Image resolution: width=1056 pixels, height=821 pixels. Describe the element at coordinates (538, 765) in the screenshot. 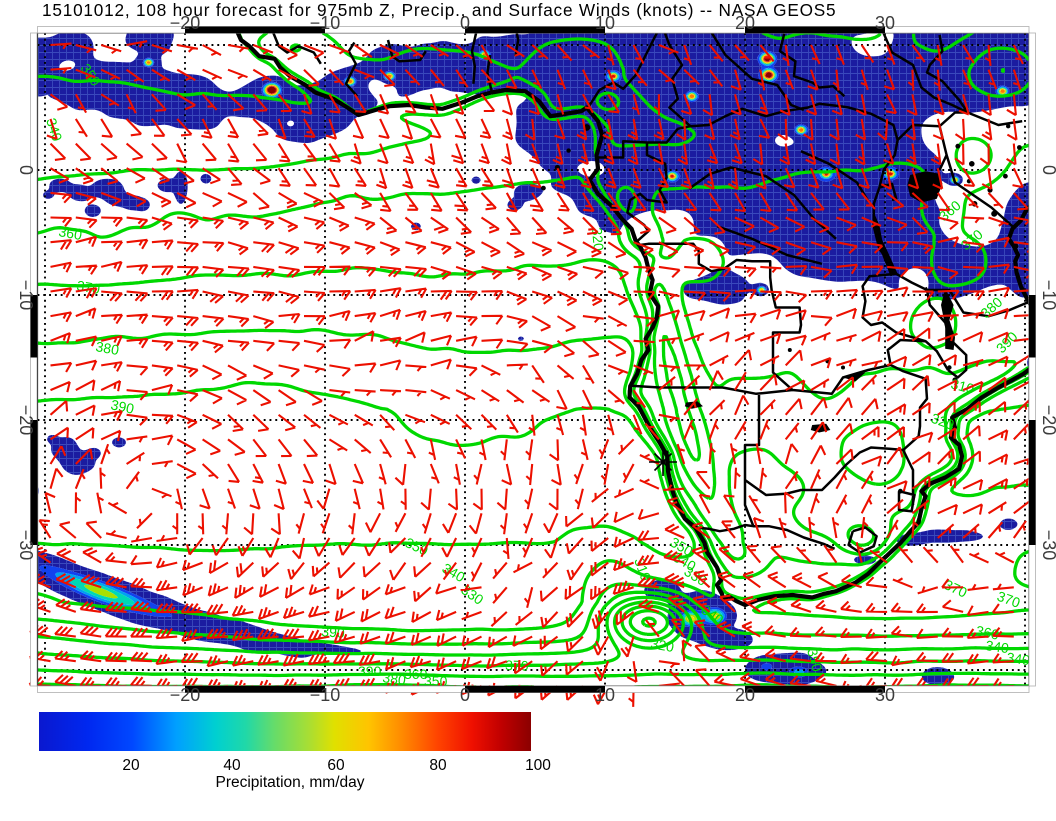

I see `svg-text: 100` at that location.